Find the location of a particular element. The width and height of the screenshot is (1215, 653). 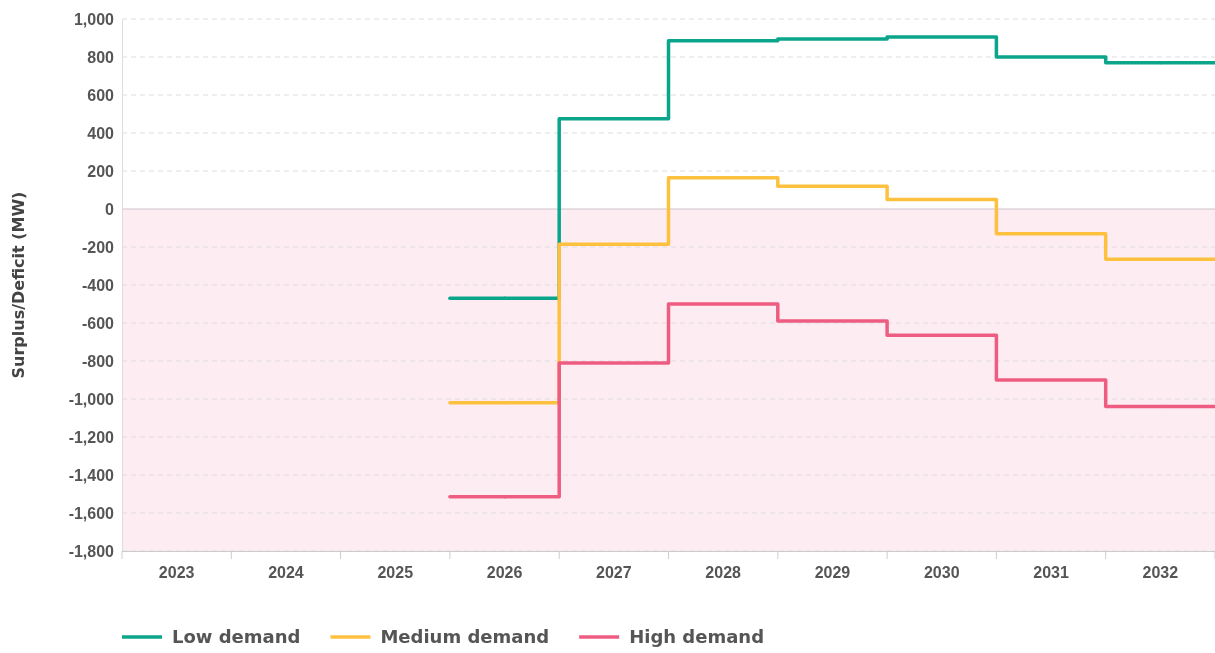

x-tick-label: 2023 is located at coordinates (176, 573).